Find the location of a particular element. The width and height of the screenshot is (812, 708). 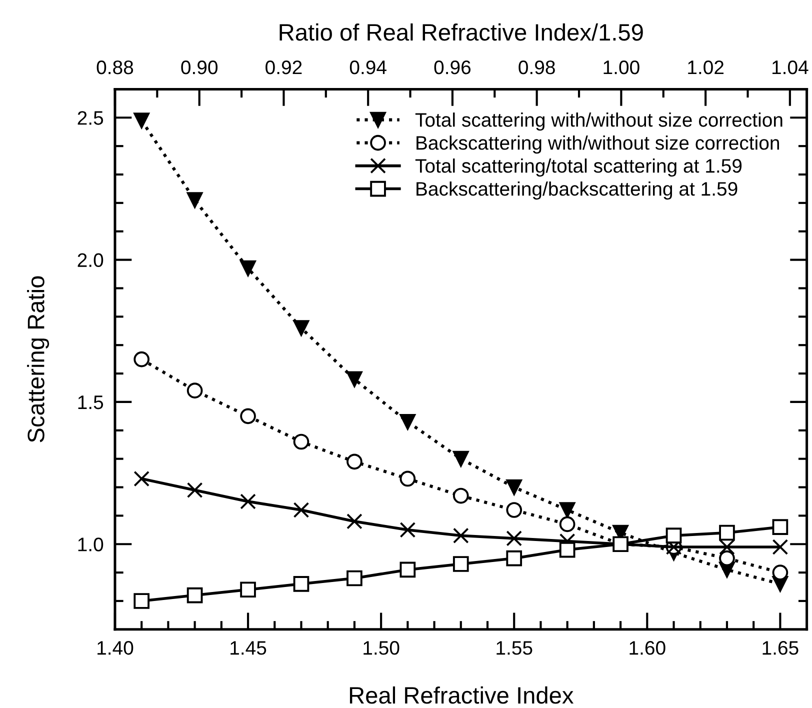

x2-tick-label: 0.96 is located at coordinates (452, 67).